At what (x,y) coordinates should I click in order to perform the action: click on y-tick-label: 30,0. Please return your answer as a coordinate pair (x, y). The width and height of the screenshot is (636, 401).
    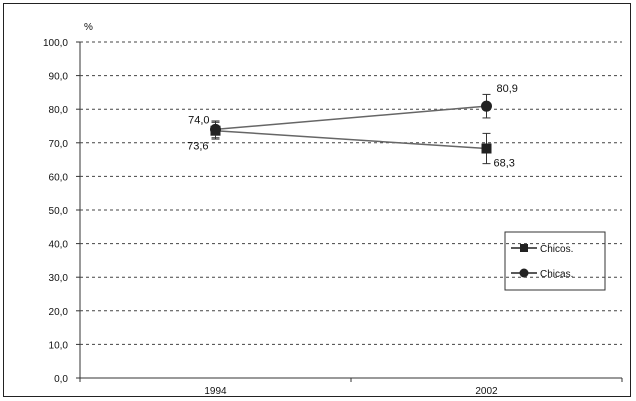
    Looking at the image, I should click on (59, 278).